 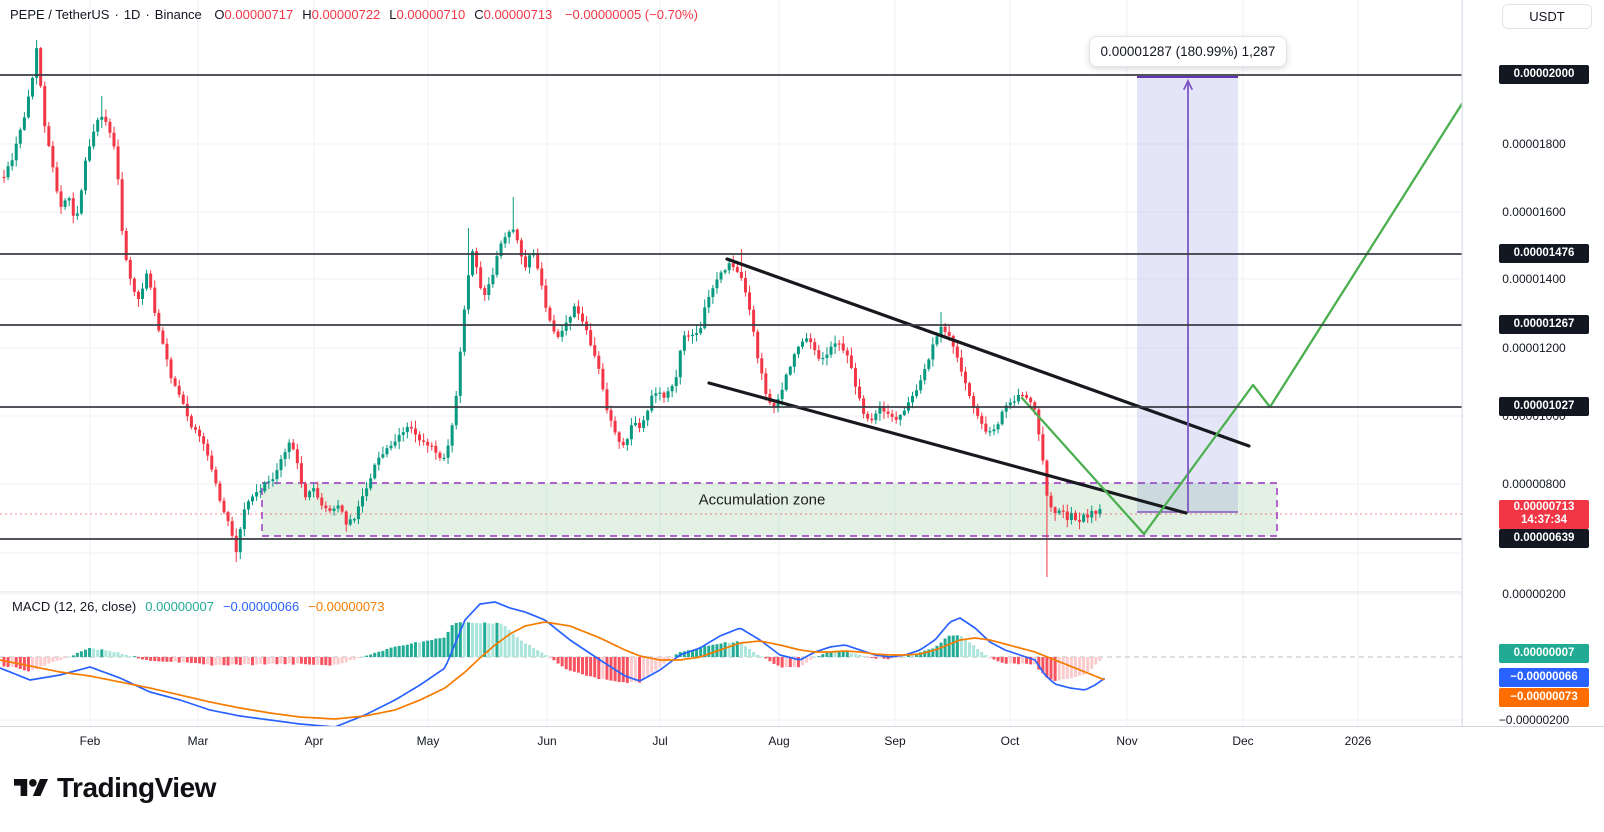 I want to click on tradingview-logo: TradingView, so click(x=115, y=788).